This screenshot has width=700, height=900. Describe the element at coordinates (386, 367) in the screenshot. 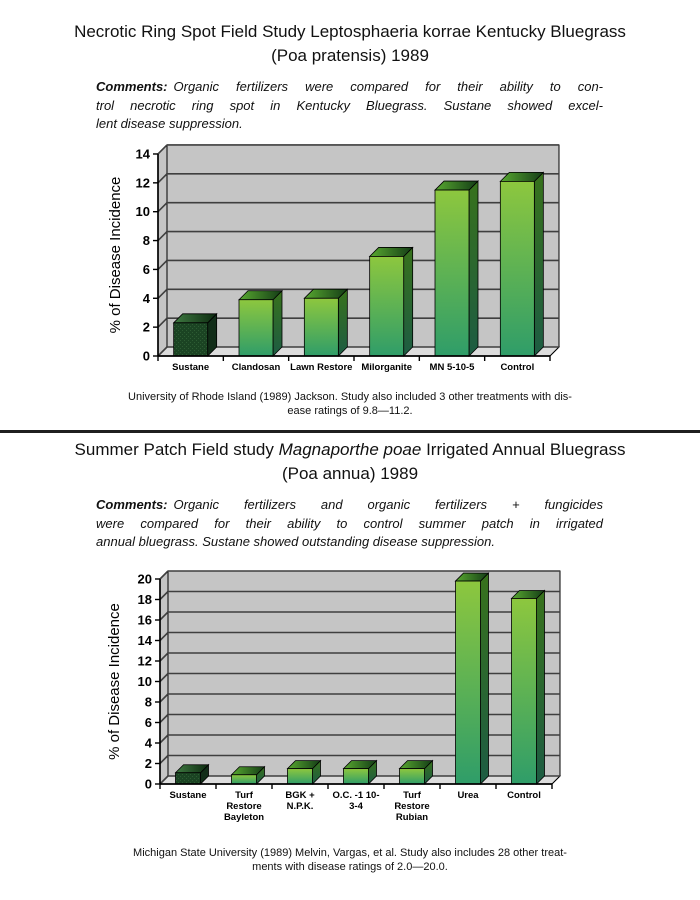

I see `category-label: Milorganite` at that location.